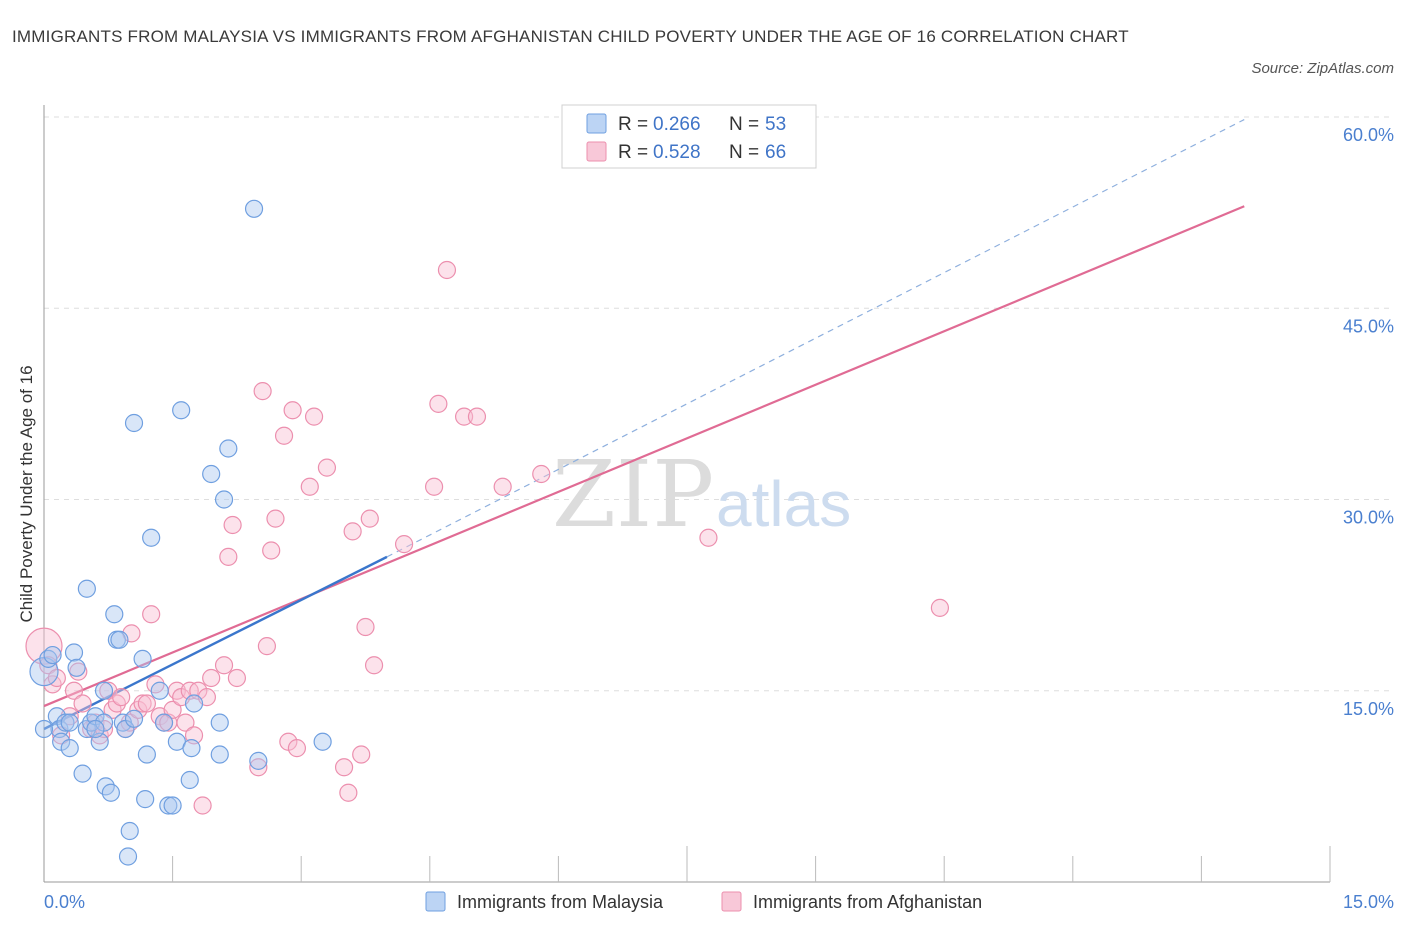  I want to click on legend-n-value-1: 53, so click(775, 124).